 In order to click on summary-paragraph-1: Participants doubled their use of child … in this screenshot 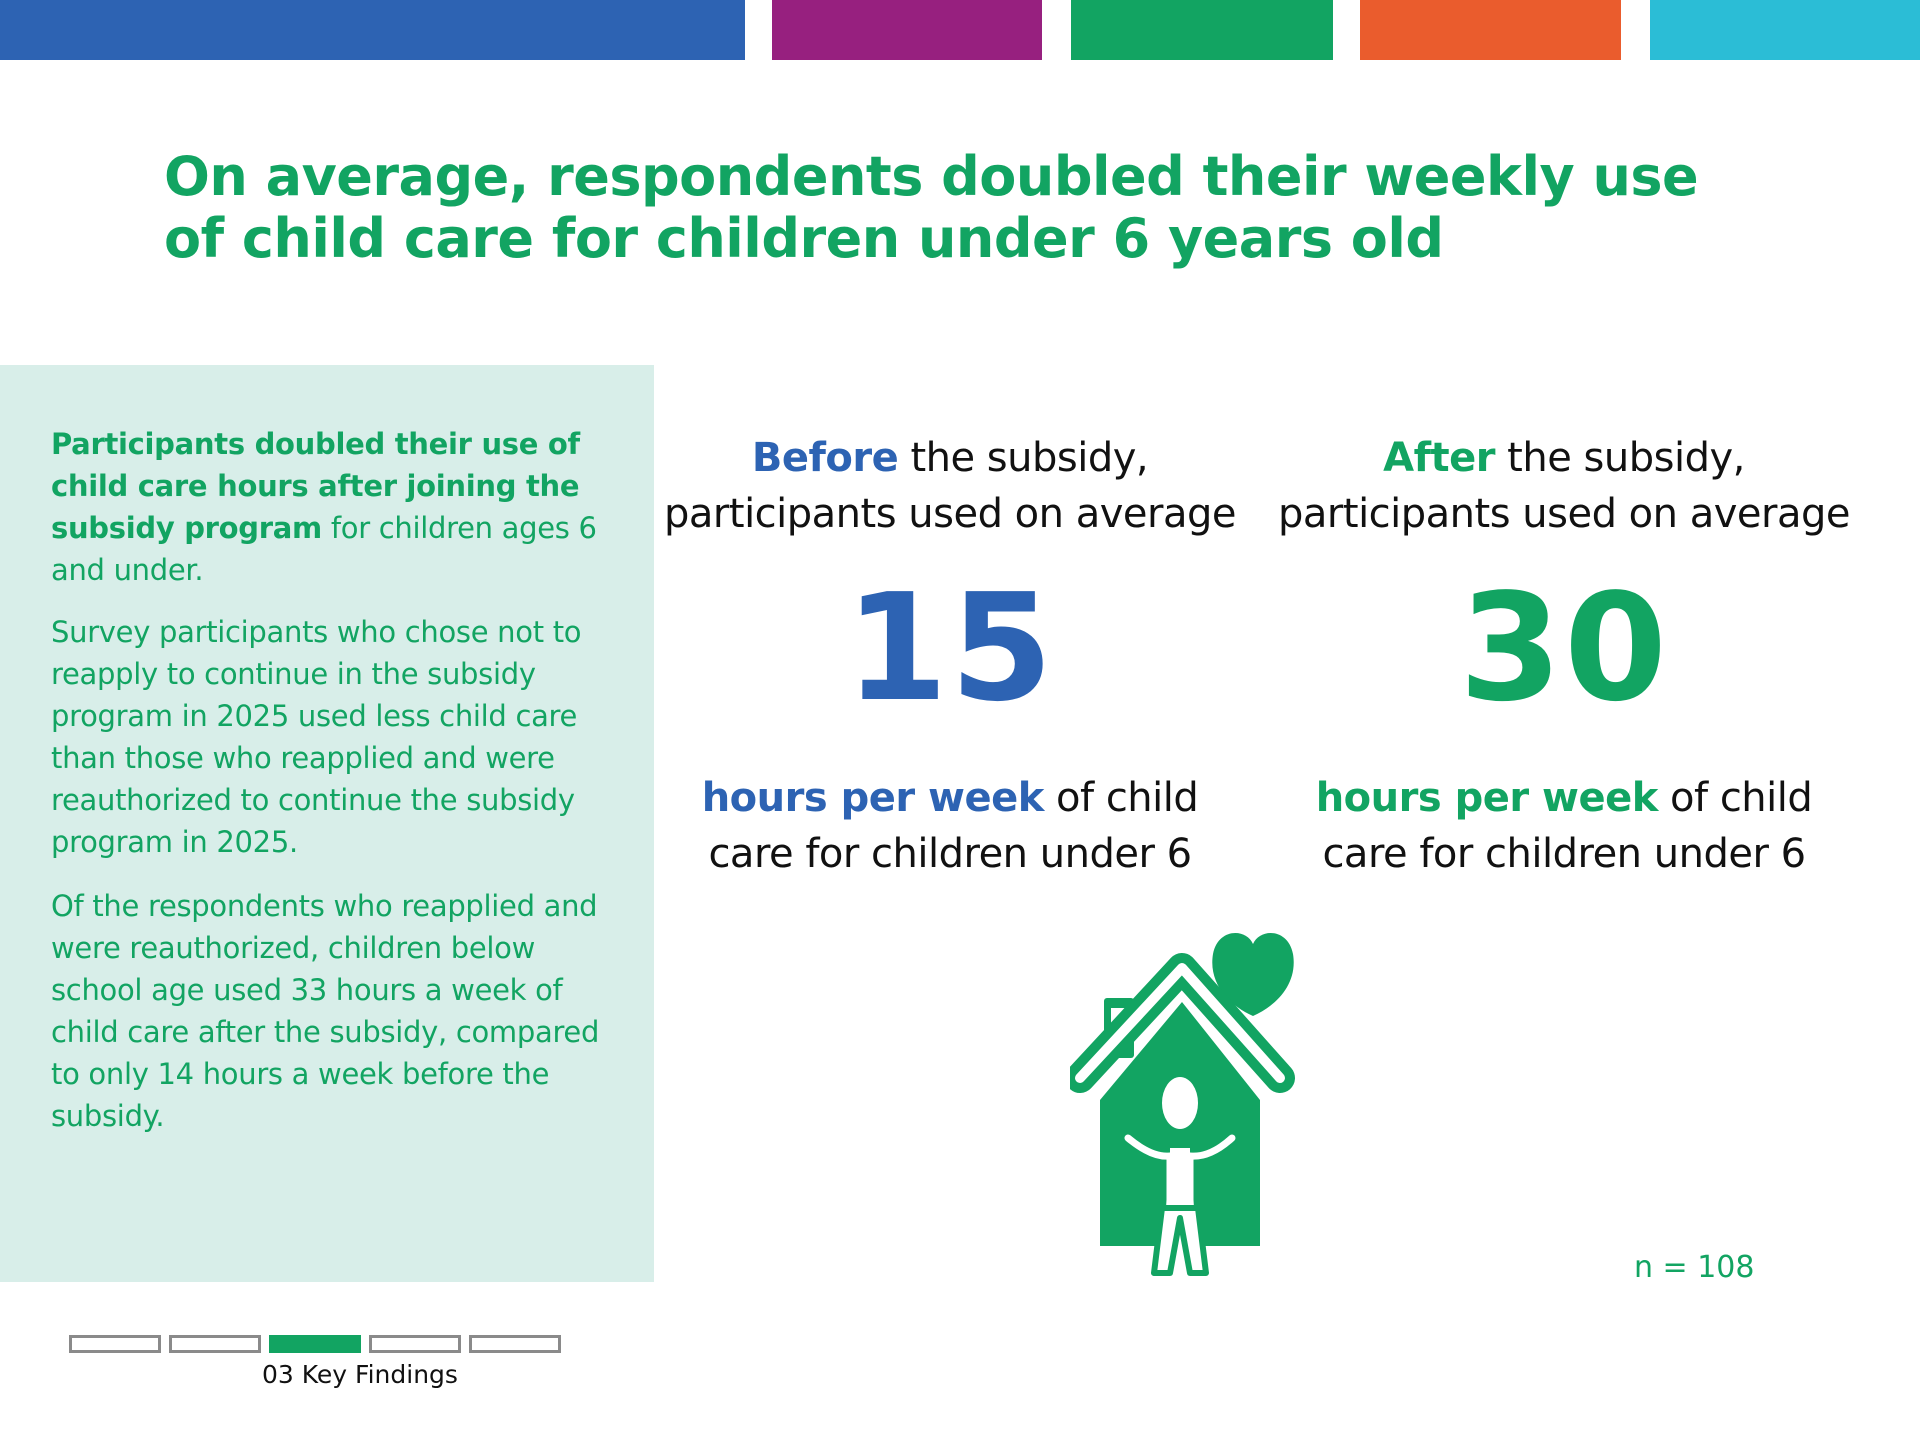, I will do `click(324, 507)`.